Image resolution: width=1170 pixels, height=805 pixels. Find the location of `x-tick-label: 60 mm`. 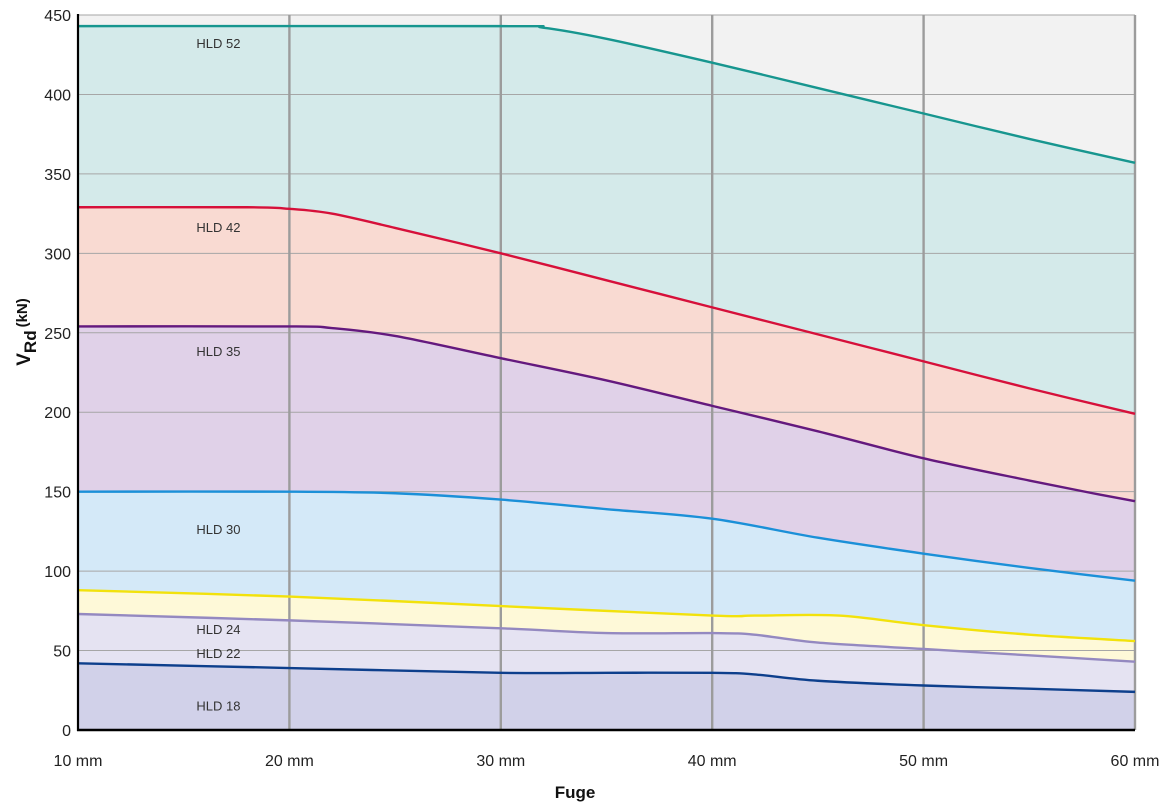

x-tick-label: 60 mm is located at coordinates (1135, 761).